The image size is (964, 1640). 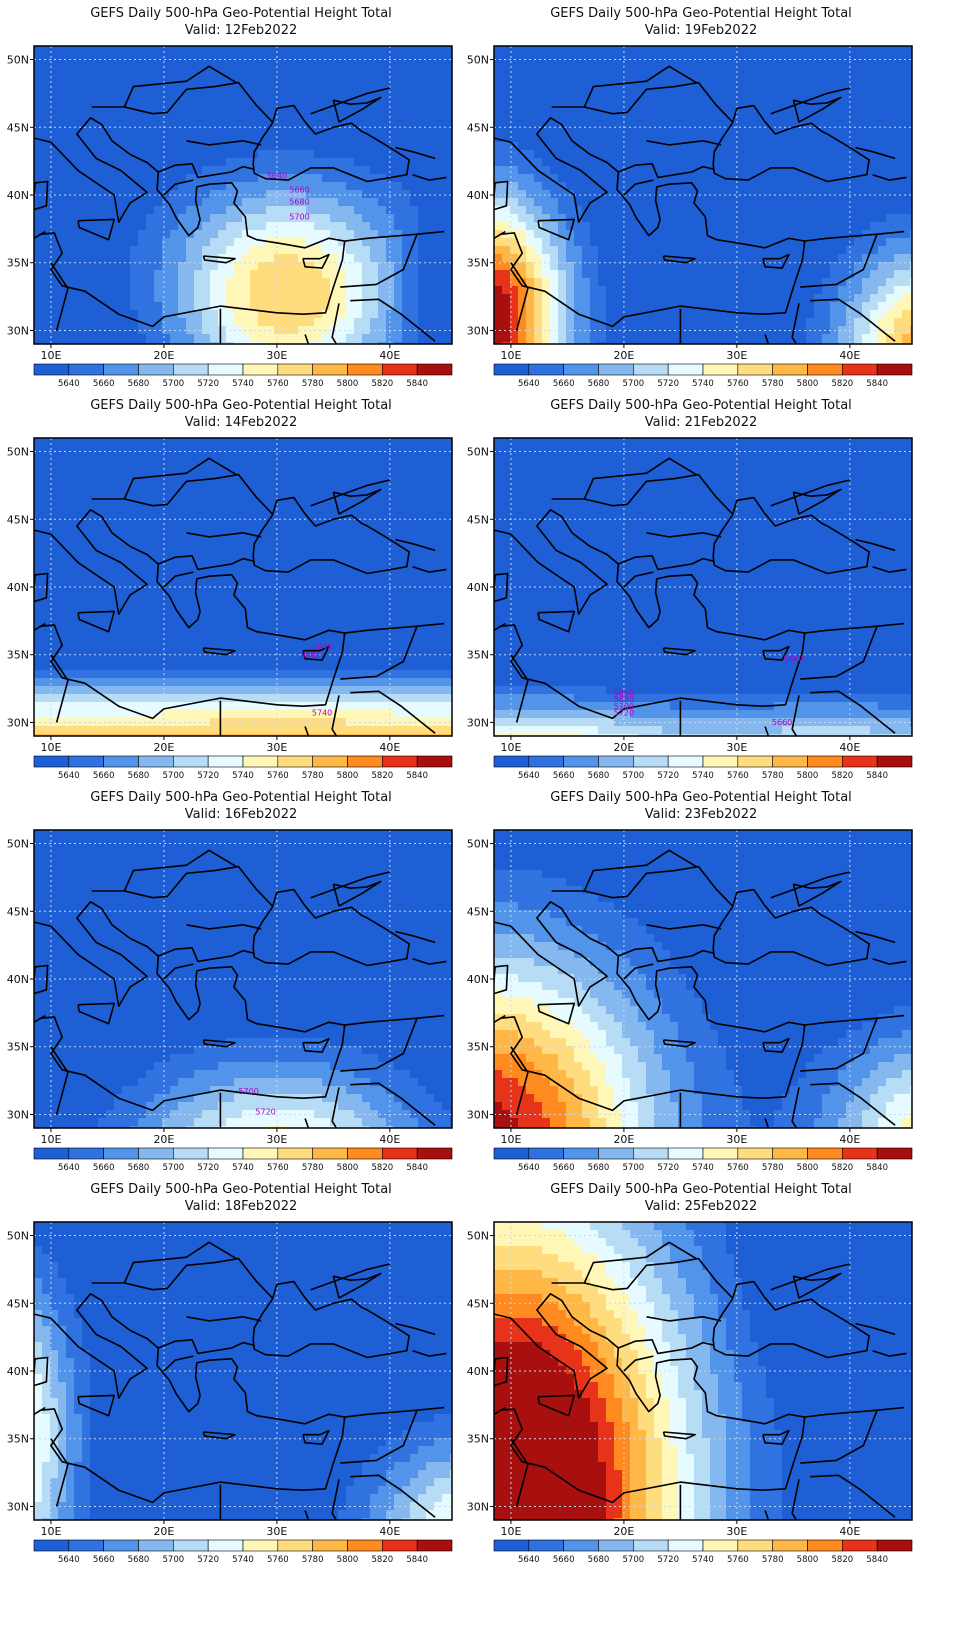 I want to click on x-tick-label: 40E, so click(x=389, y=355).